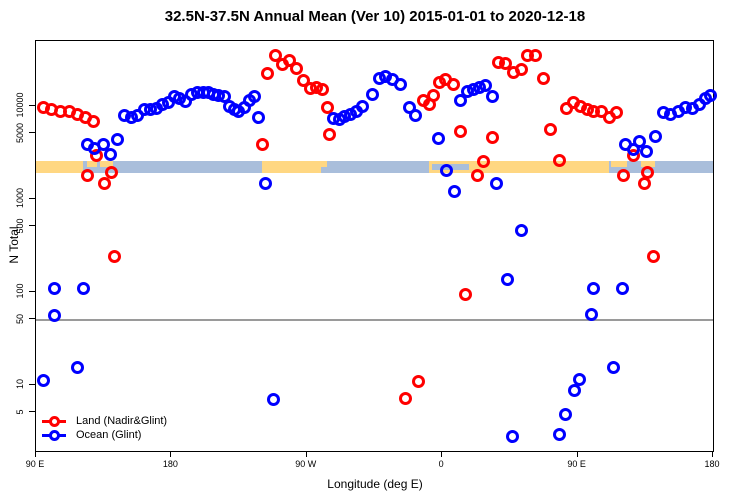 This screenshot has width=750, height=500. What do you see at coordinates (20, 105) in the screenshot?
I see `y-tick-label: 10000` at bounding box center [20, 105].